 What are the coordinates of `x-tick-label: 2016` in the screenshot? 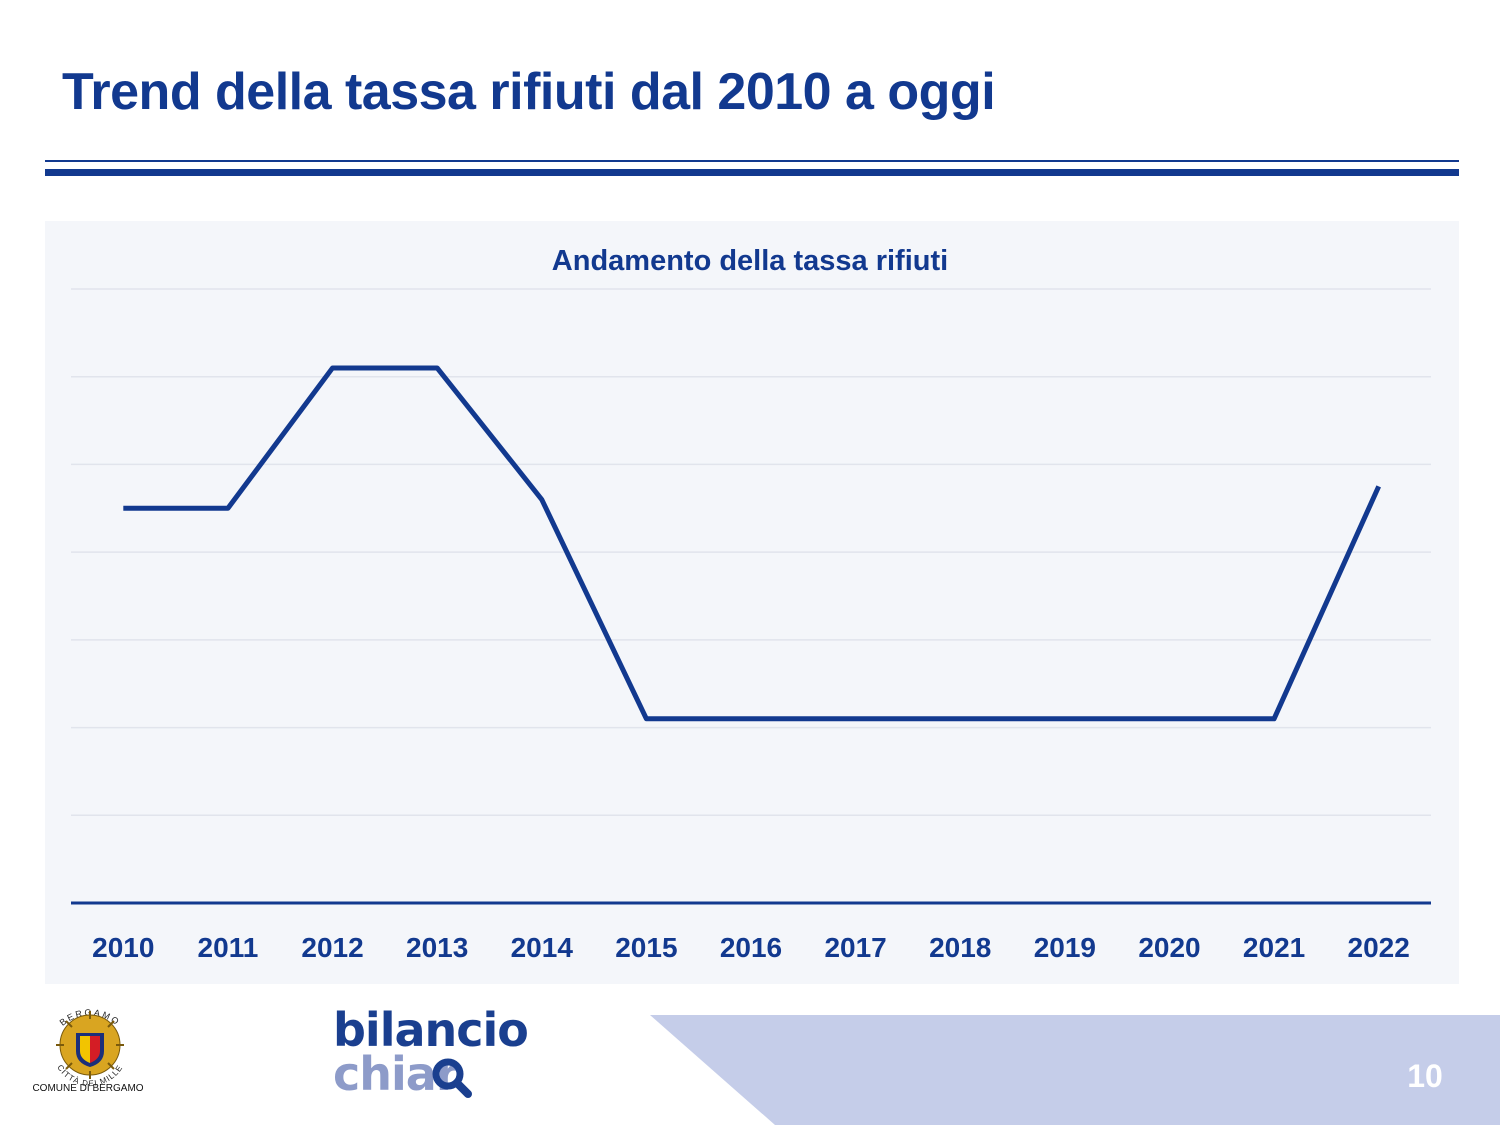 It's located at (751, 947).